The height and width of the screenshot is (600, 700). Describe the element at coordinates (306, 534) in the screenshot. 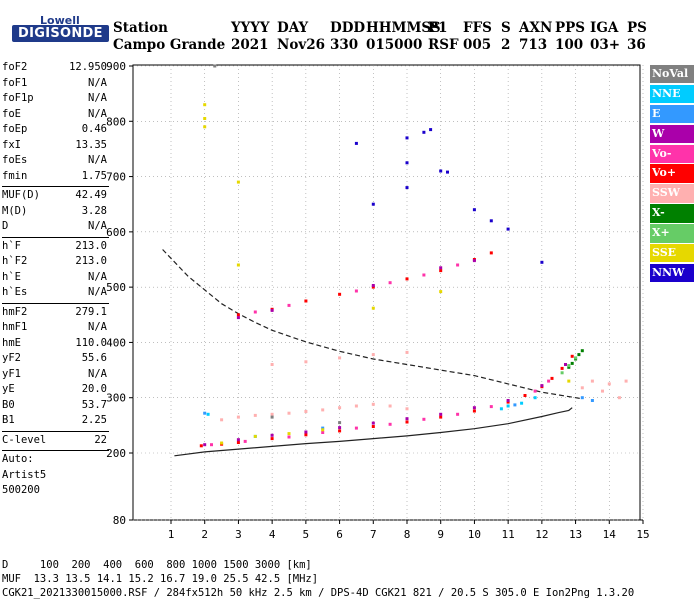

I see `x-tick-label: 5` at that location.